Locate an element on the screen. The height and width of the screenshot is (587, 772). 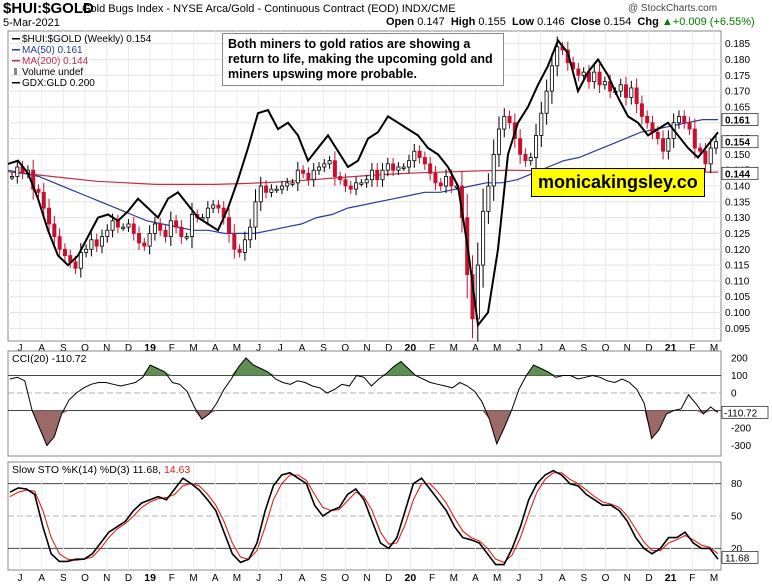
price-x-axis: J A S O N D 19 F M A M J J A S O N D 20 F M A M J J A S O N D 21 F M is located at coordinates (368, 348).